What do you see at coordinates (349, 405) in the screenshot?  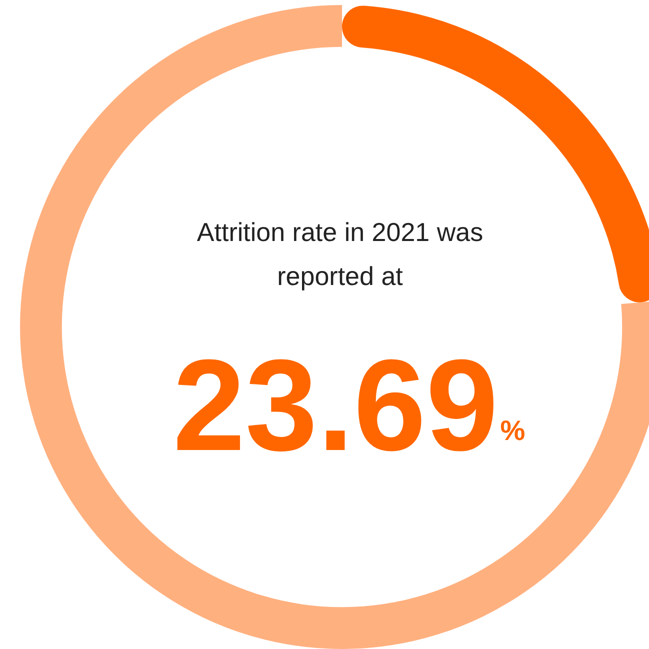 I see `text: 23.69%` at bounding box center [349, 405].